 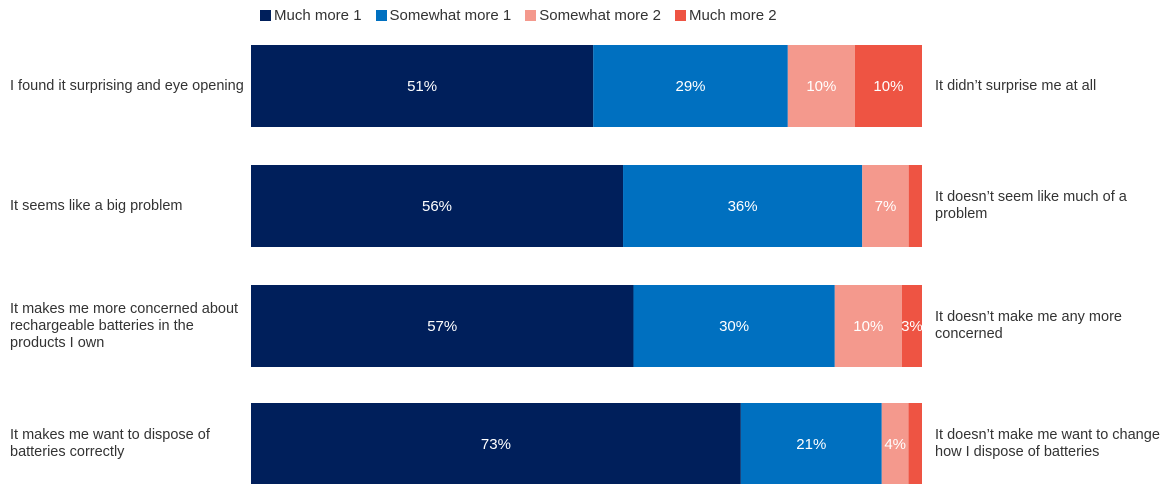 What do you see at coordinates (1016, 85) in the screenshot?
I see `row-right-text-1: It didn’t surprise me at all` at bounding box center [1016, 85].